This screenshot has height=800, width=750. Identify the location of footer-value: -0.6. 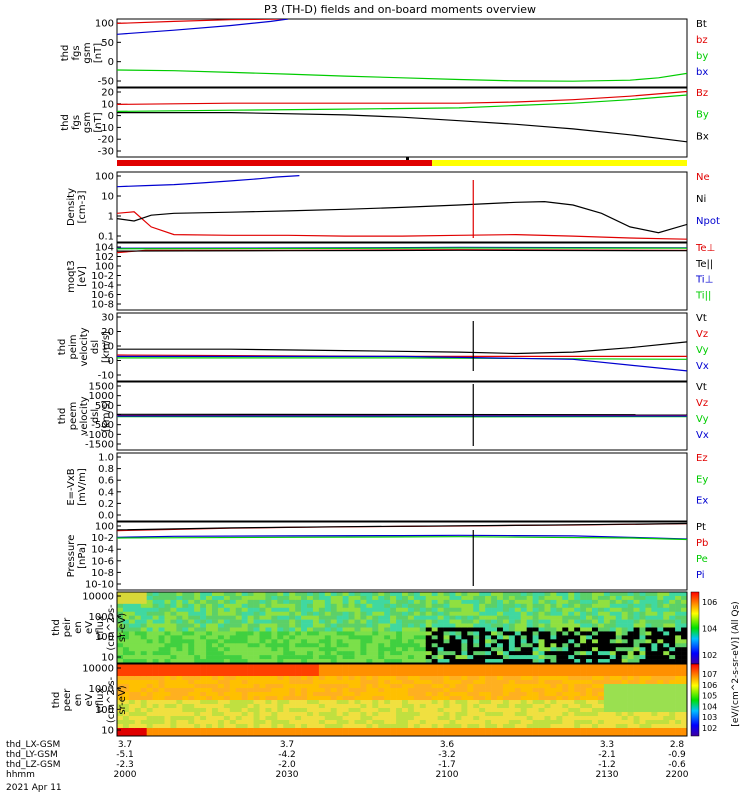
(677, 765).